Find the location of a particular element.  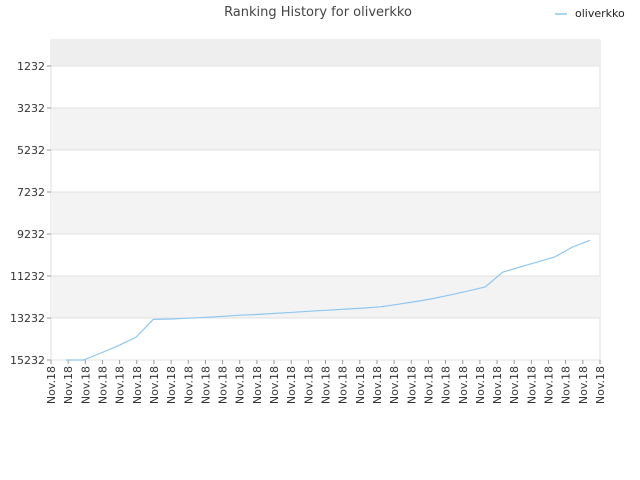

y-tick-label: 1232 is located at coordinates (31, 66).